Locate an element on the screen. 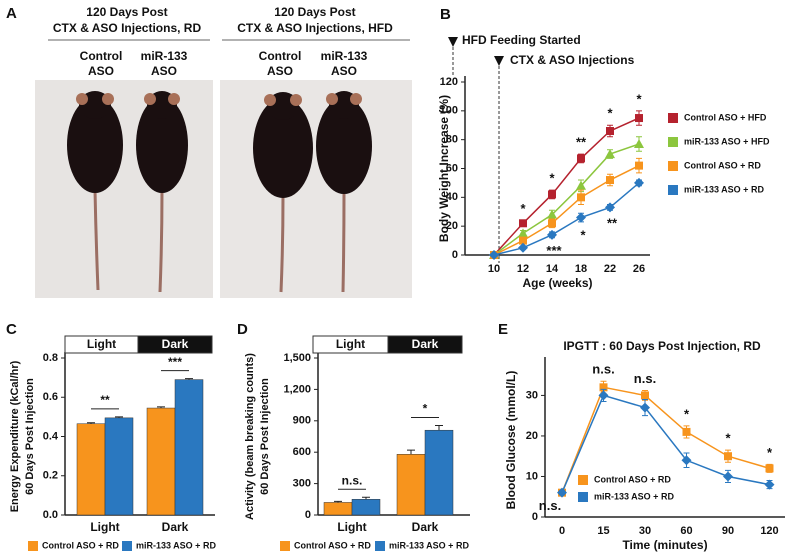 Image resolution: width=800 pixels, height=558 pixels. y-tick-label: 20 is located at coordinates (452, 226).